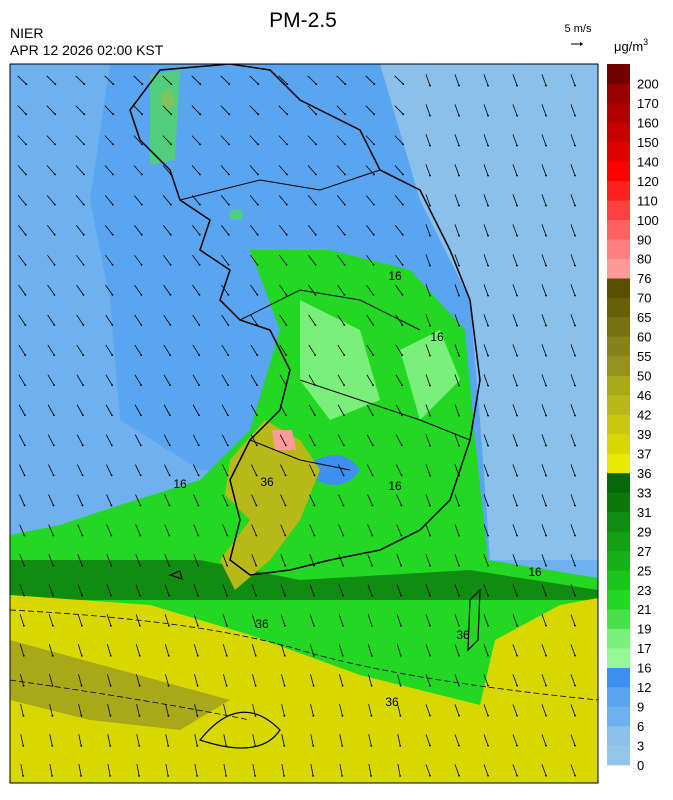 The height and width of the screenshot is (800, 673). I want to click on colorbar-label: 80, so click(644, 259).